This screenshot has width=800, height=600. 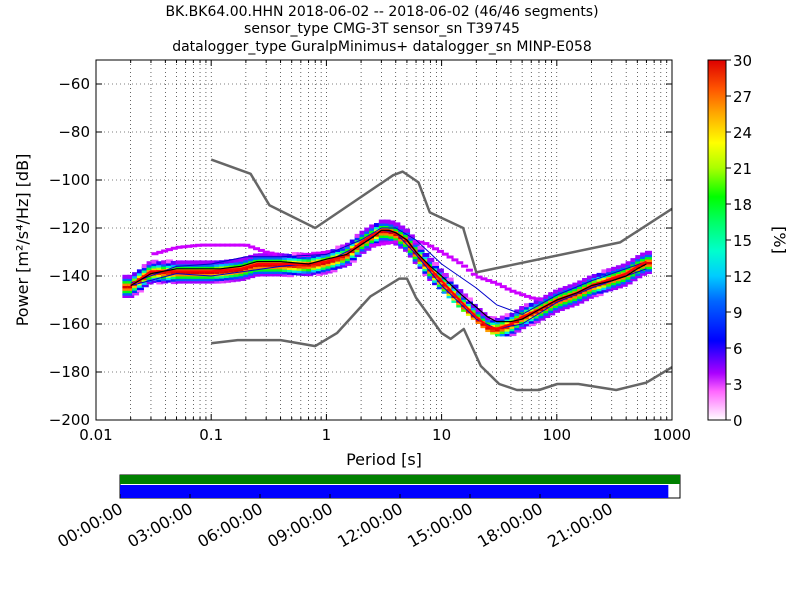 What do you see at coordinates (739, 241) in the screenshot?
I see `colorbar-ticks: 0 3 6 9 12 15 18 21 24 27 30` at bounding box center [739, 241].